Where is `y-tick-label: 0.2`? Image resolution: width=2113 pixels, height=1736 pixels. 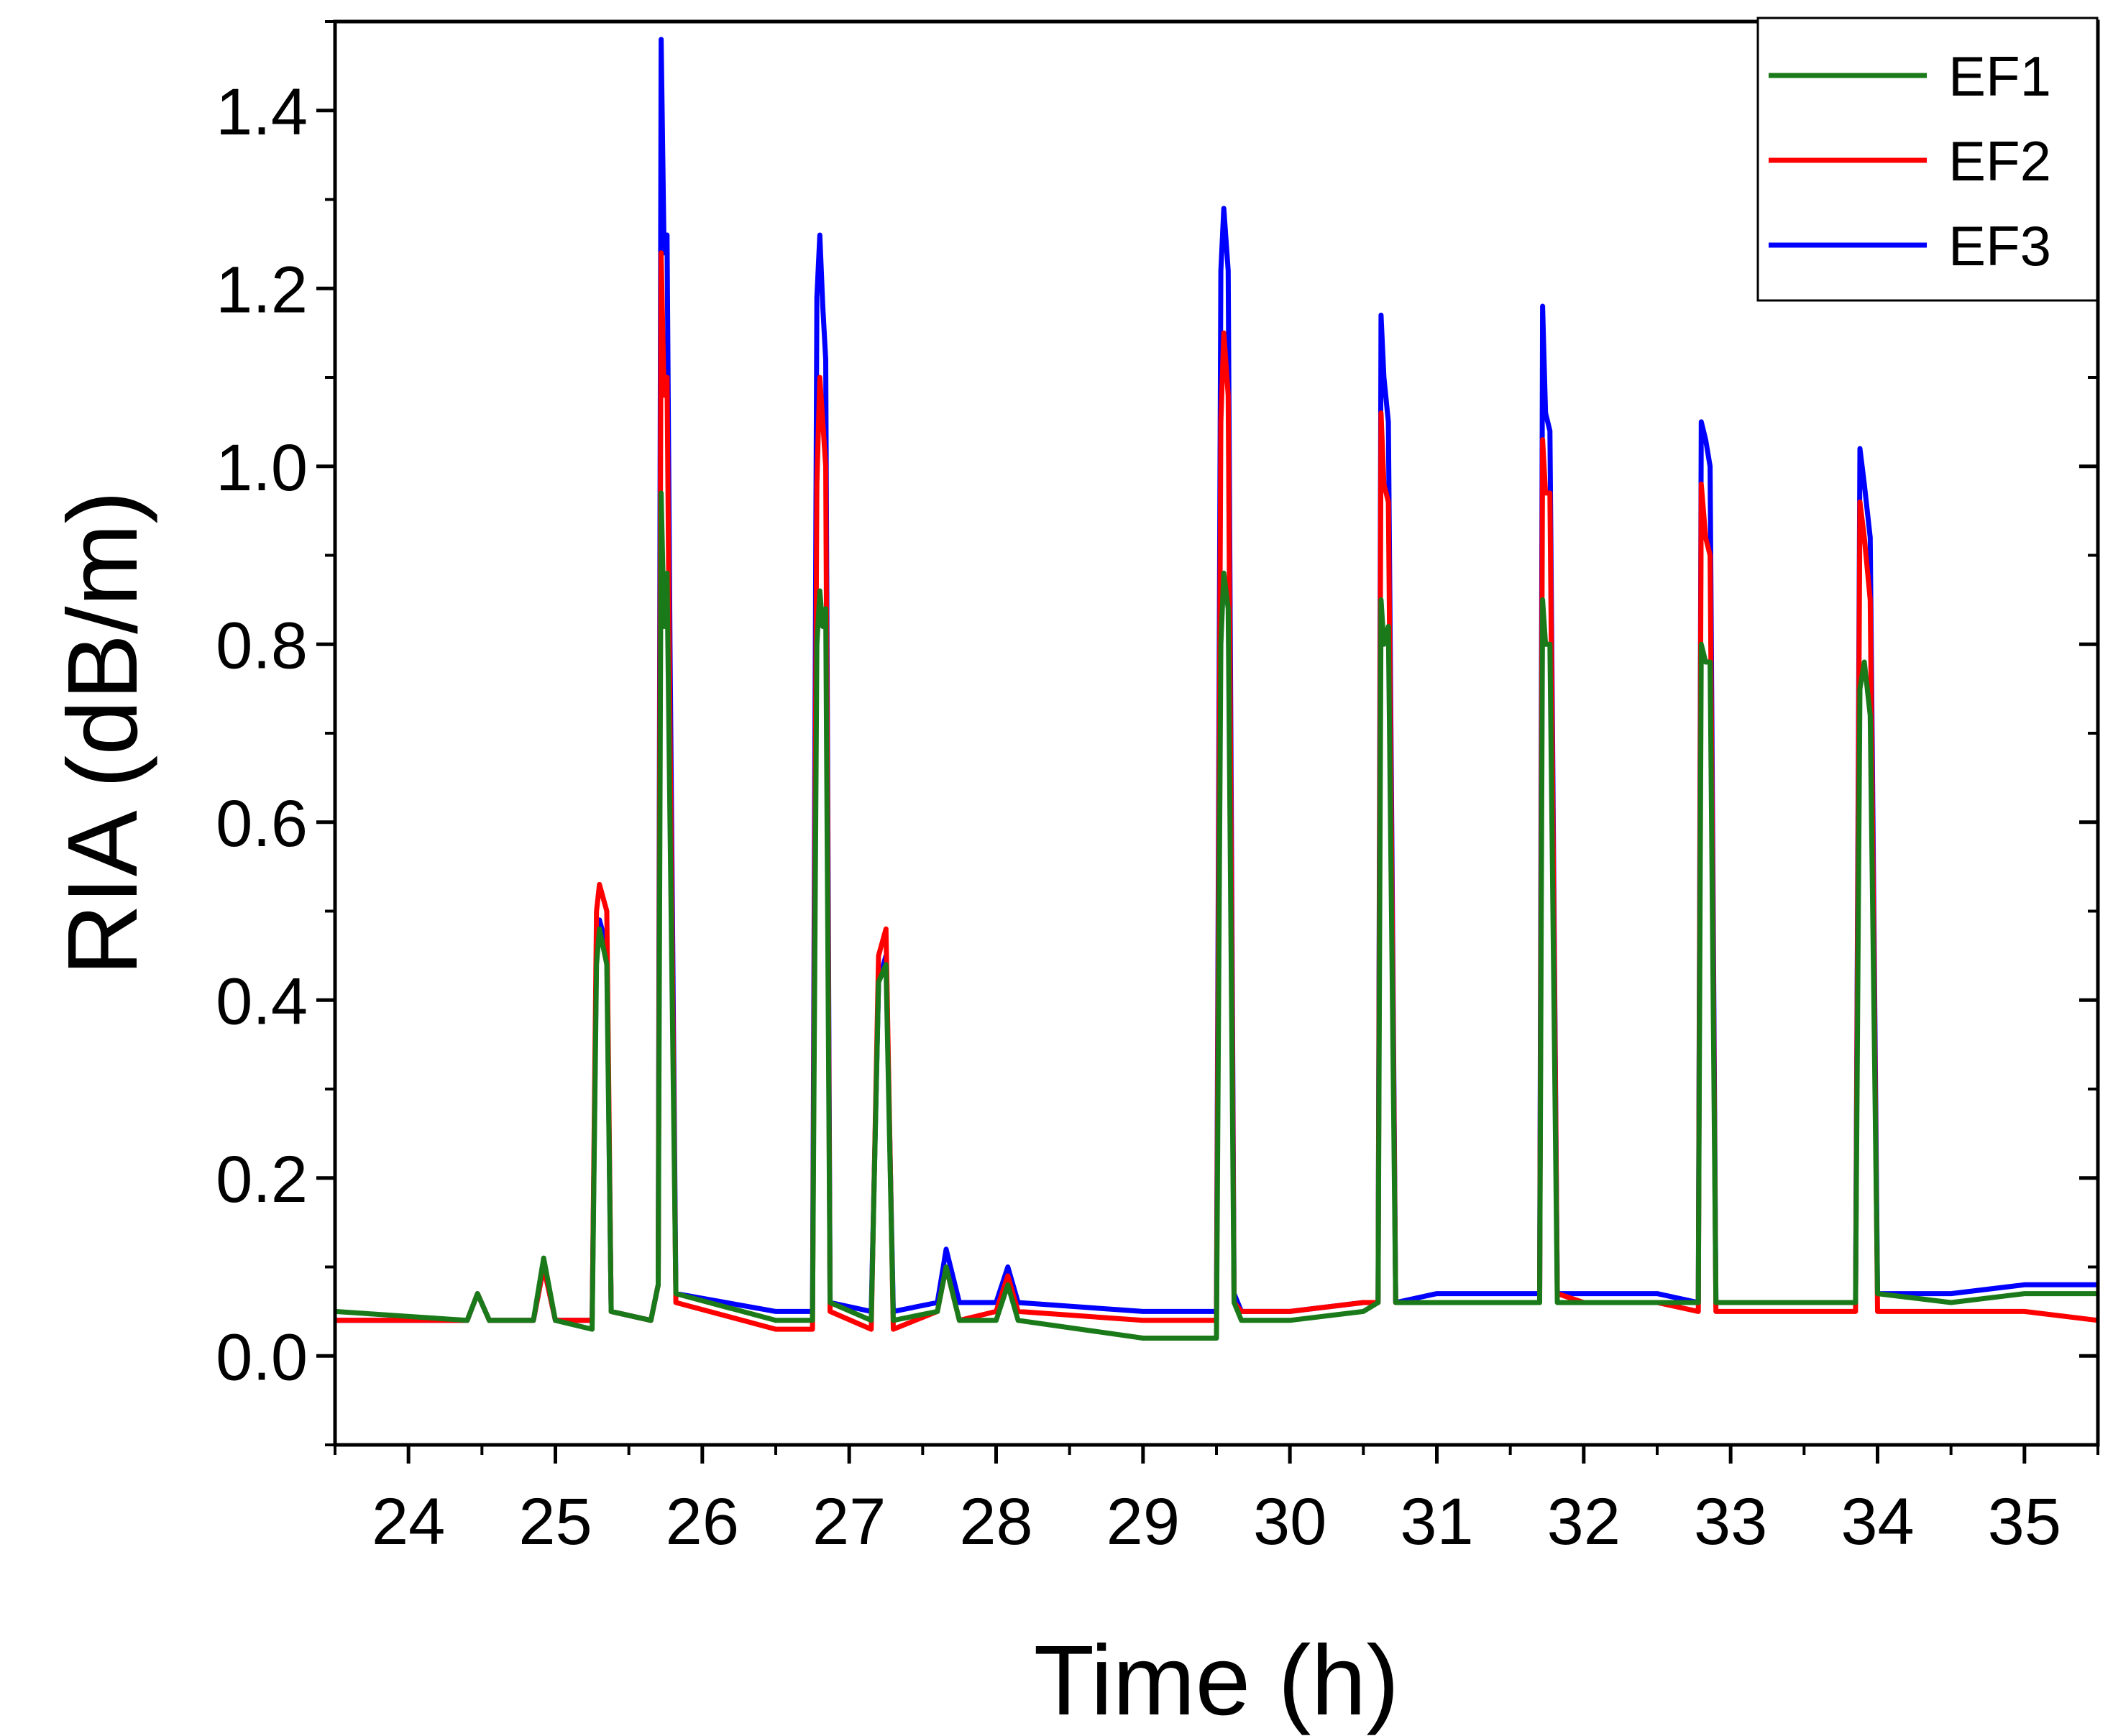 y-tick-label: 0.2 is located at coordinates (262, 1179).